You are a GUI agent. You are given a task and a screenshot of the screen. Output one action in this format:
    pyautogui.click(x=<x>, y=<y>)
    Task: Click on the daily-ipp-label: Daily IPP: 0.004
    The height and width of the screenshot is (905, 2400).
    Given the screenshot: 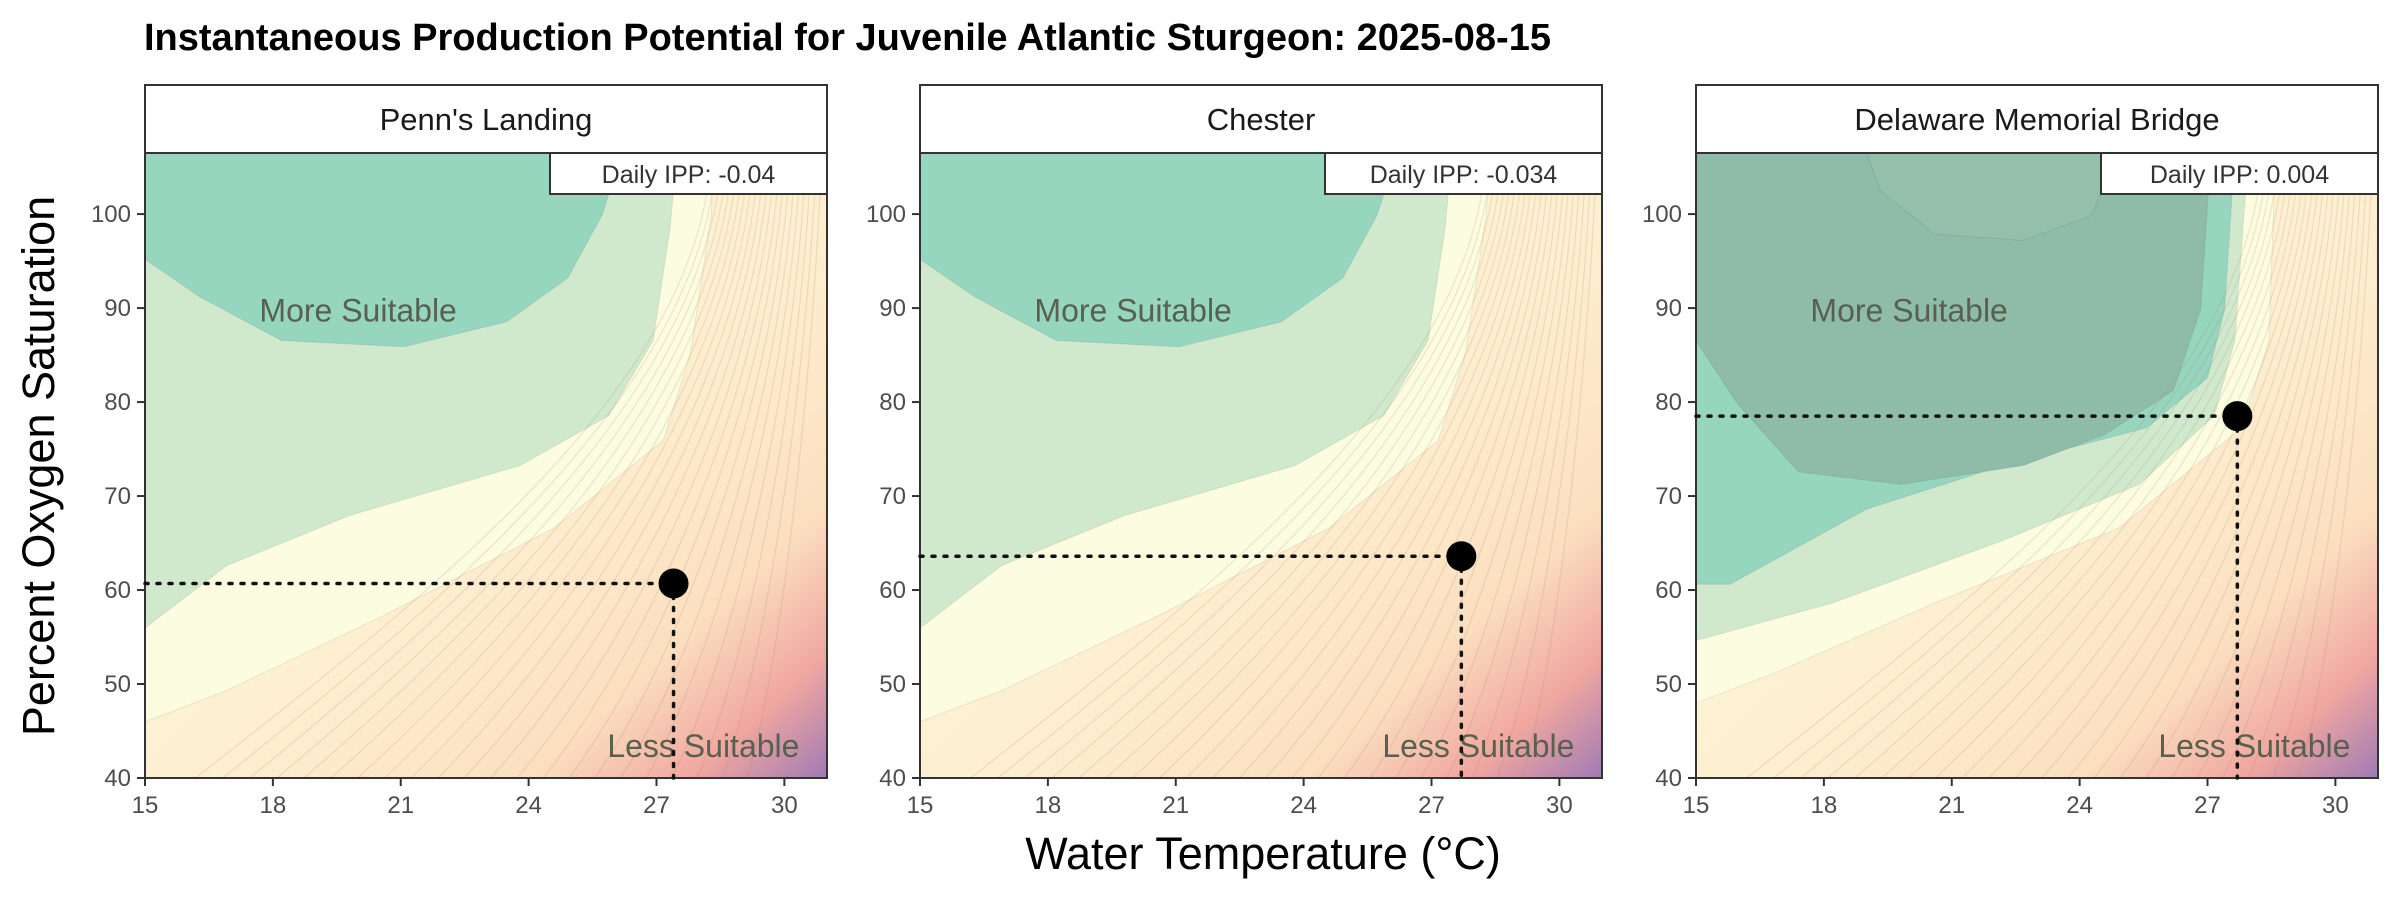 What is the action you would take?
    pyautogui.click(x=2239, y=175)
    